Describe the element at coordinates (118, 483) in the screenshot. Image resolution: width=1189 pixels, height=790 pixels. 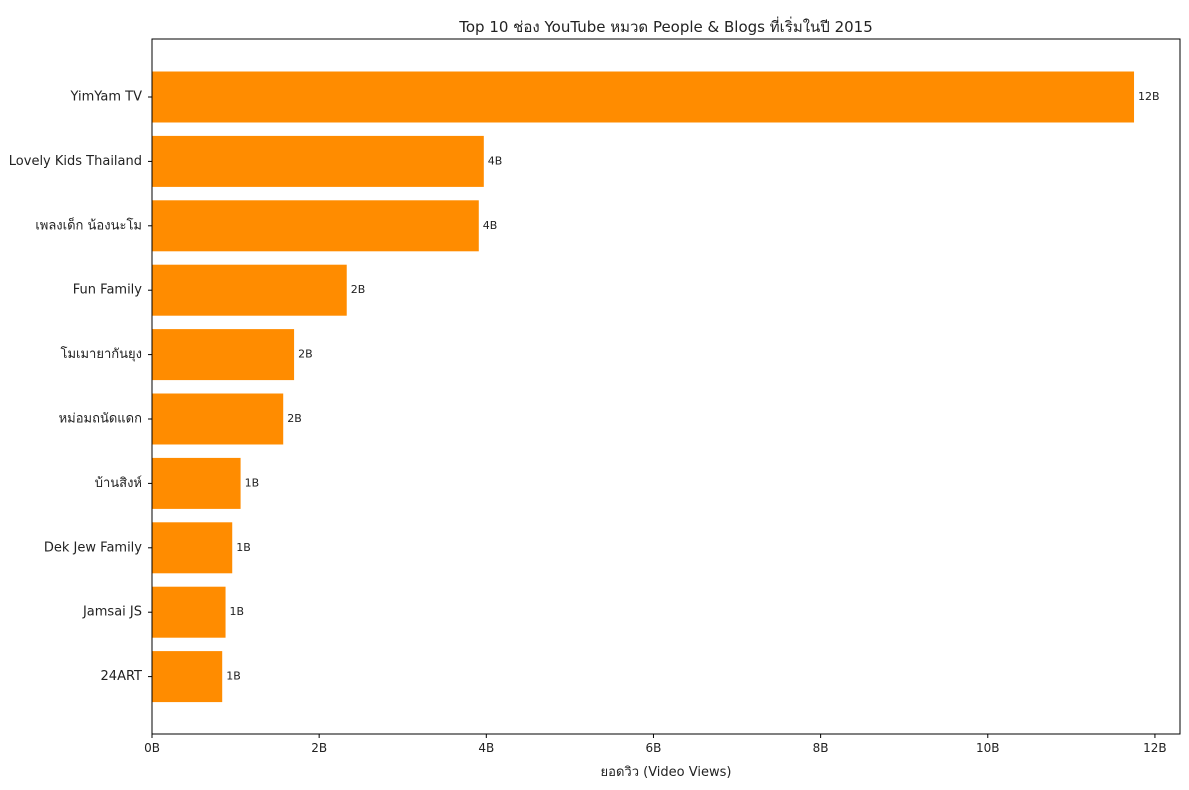
I see `category-label: บ้านสิงห์` at that location.